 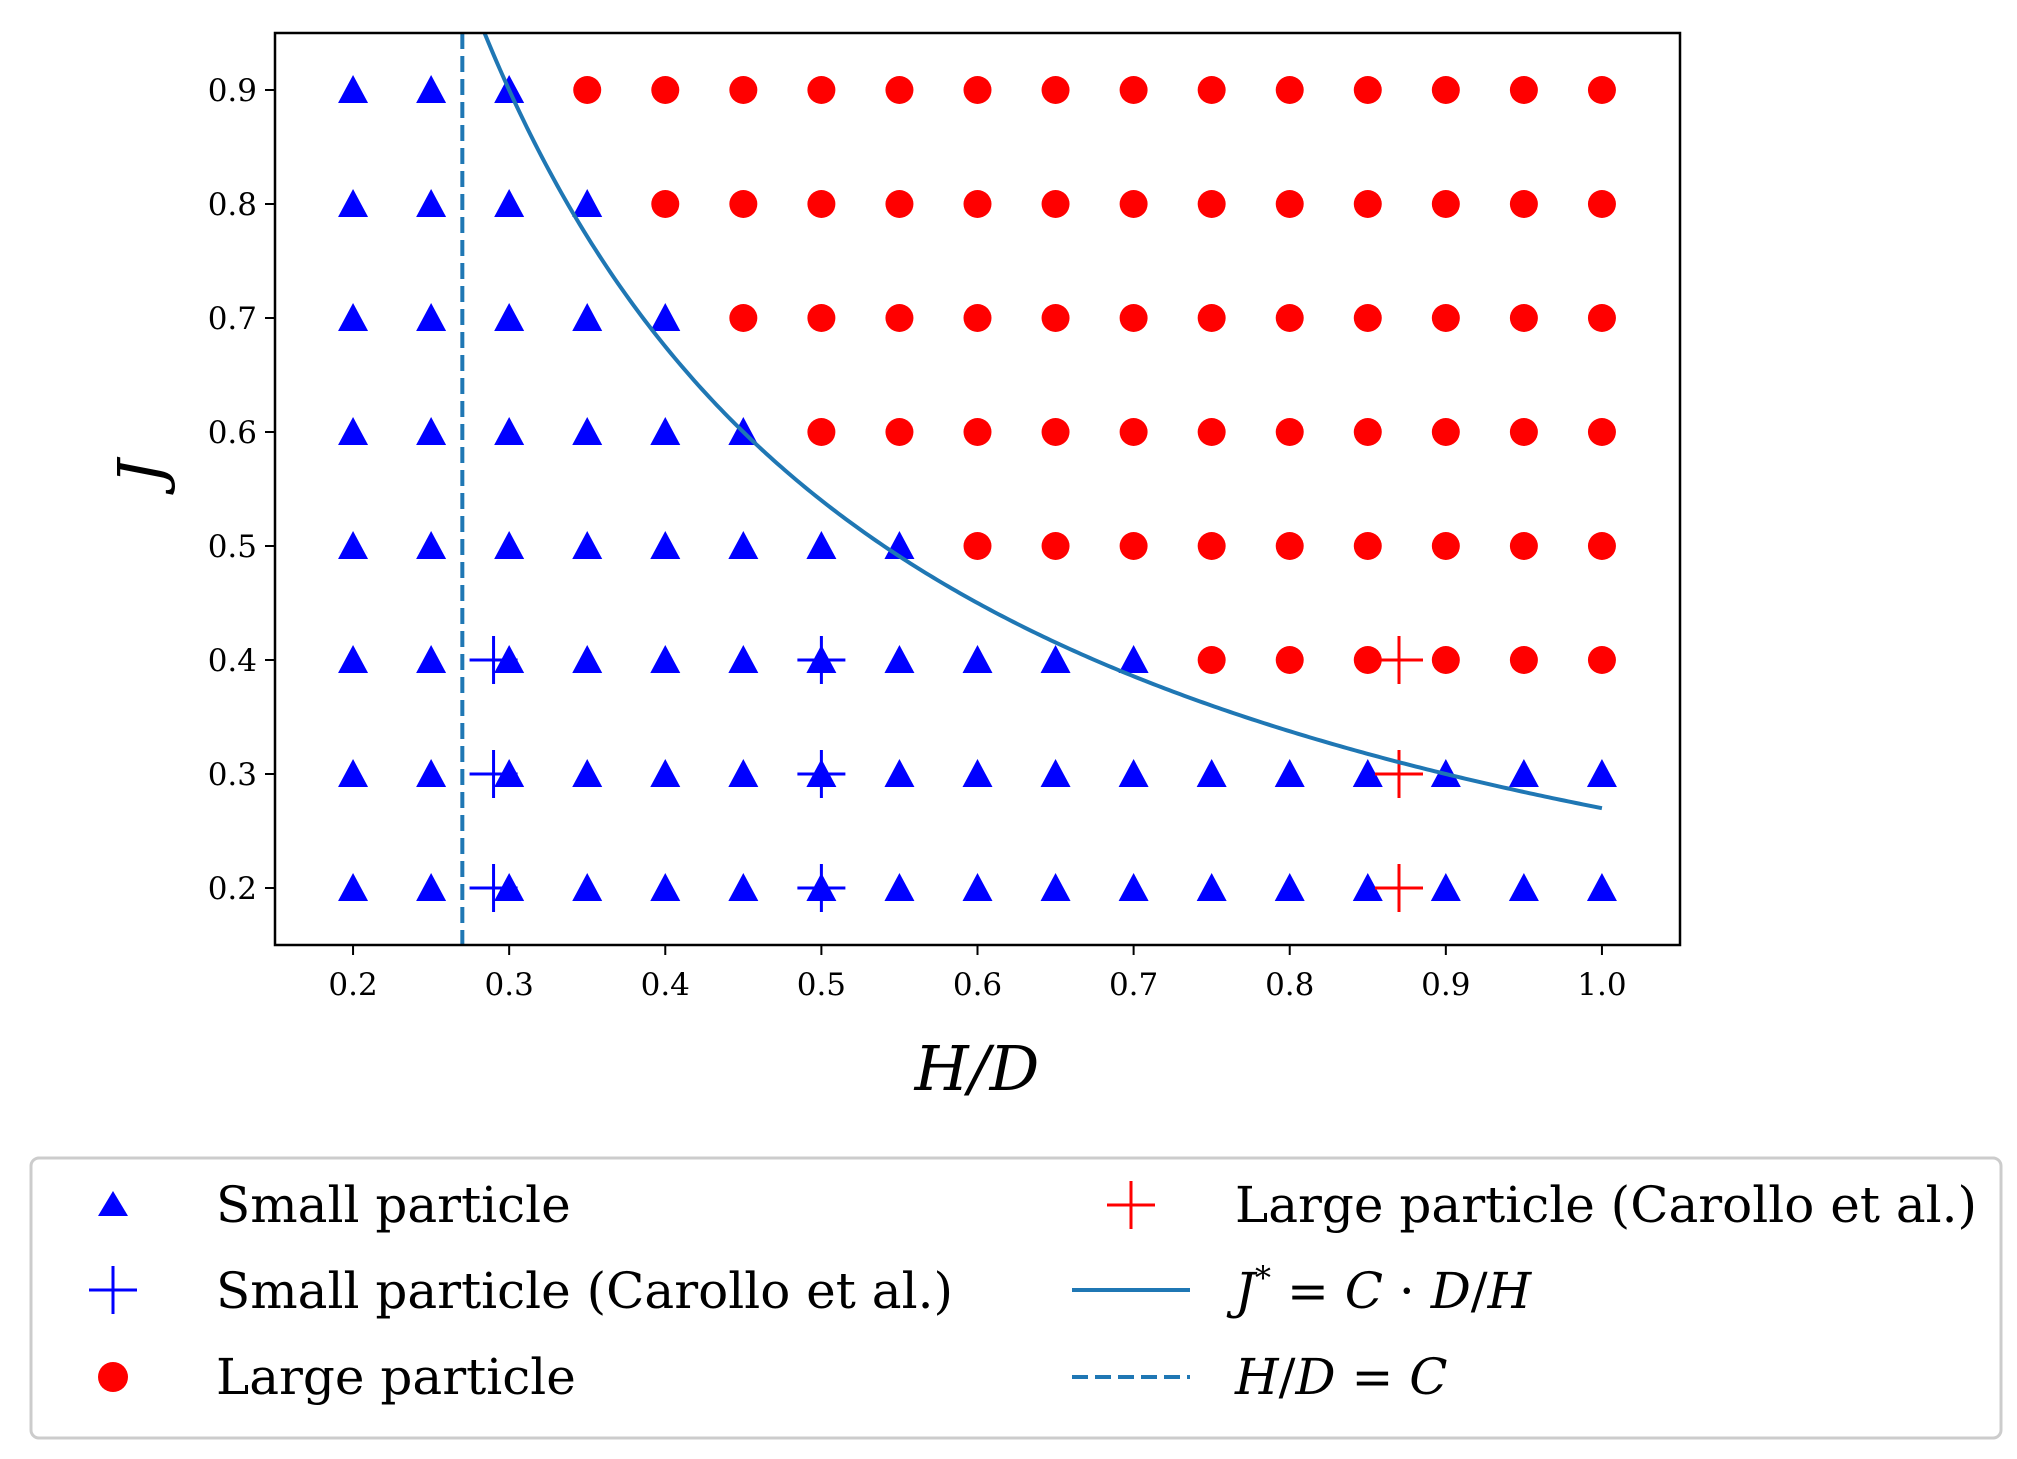 What do you see at coordinates (584, 1291) in the screenshot?
I see `legend-label-small-carollo: Small particle (Carollo et al.)` at bounding box center [584, 1291].